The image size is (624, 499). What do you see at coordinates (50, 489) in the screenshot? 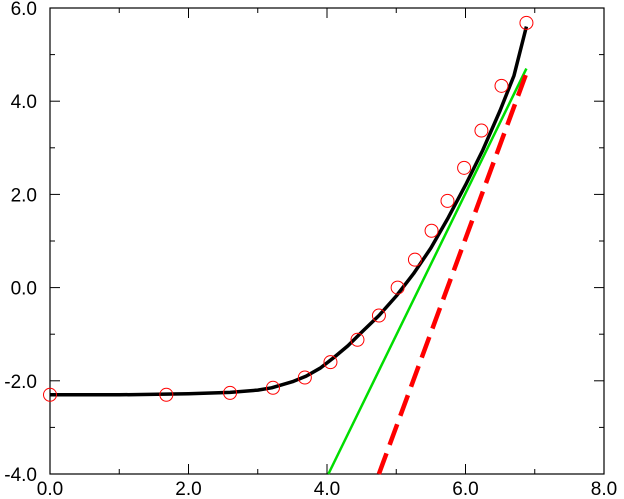
I see `x-tick-label: 0.0` at bounding box center [50, 489].